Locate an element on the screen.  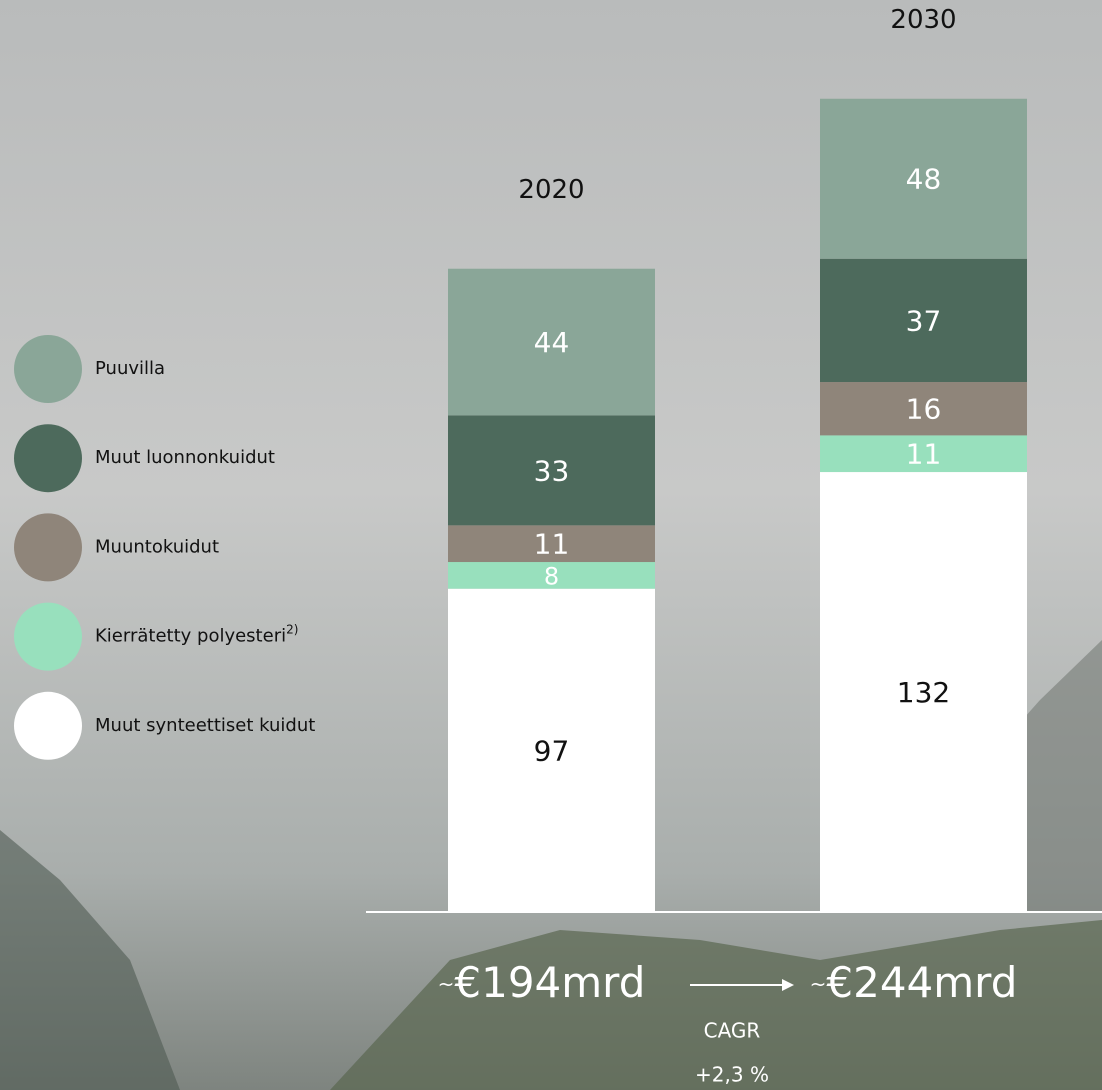
legend-name: Muuntokuidut is located at coordinates (157, 546).